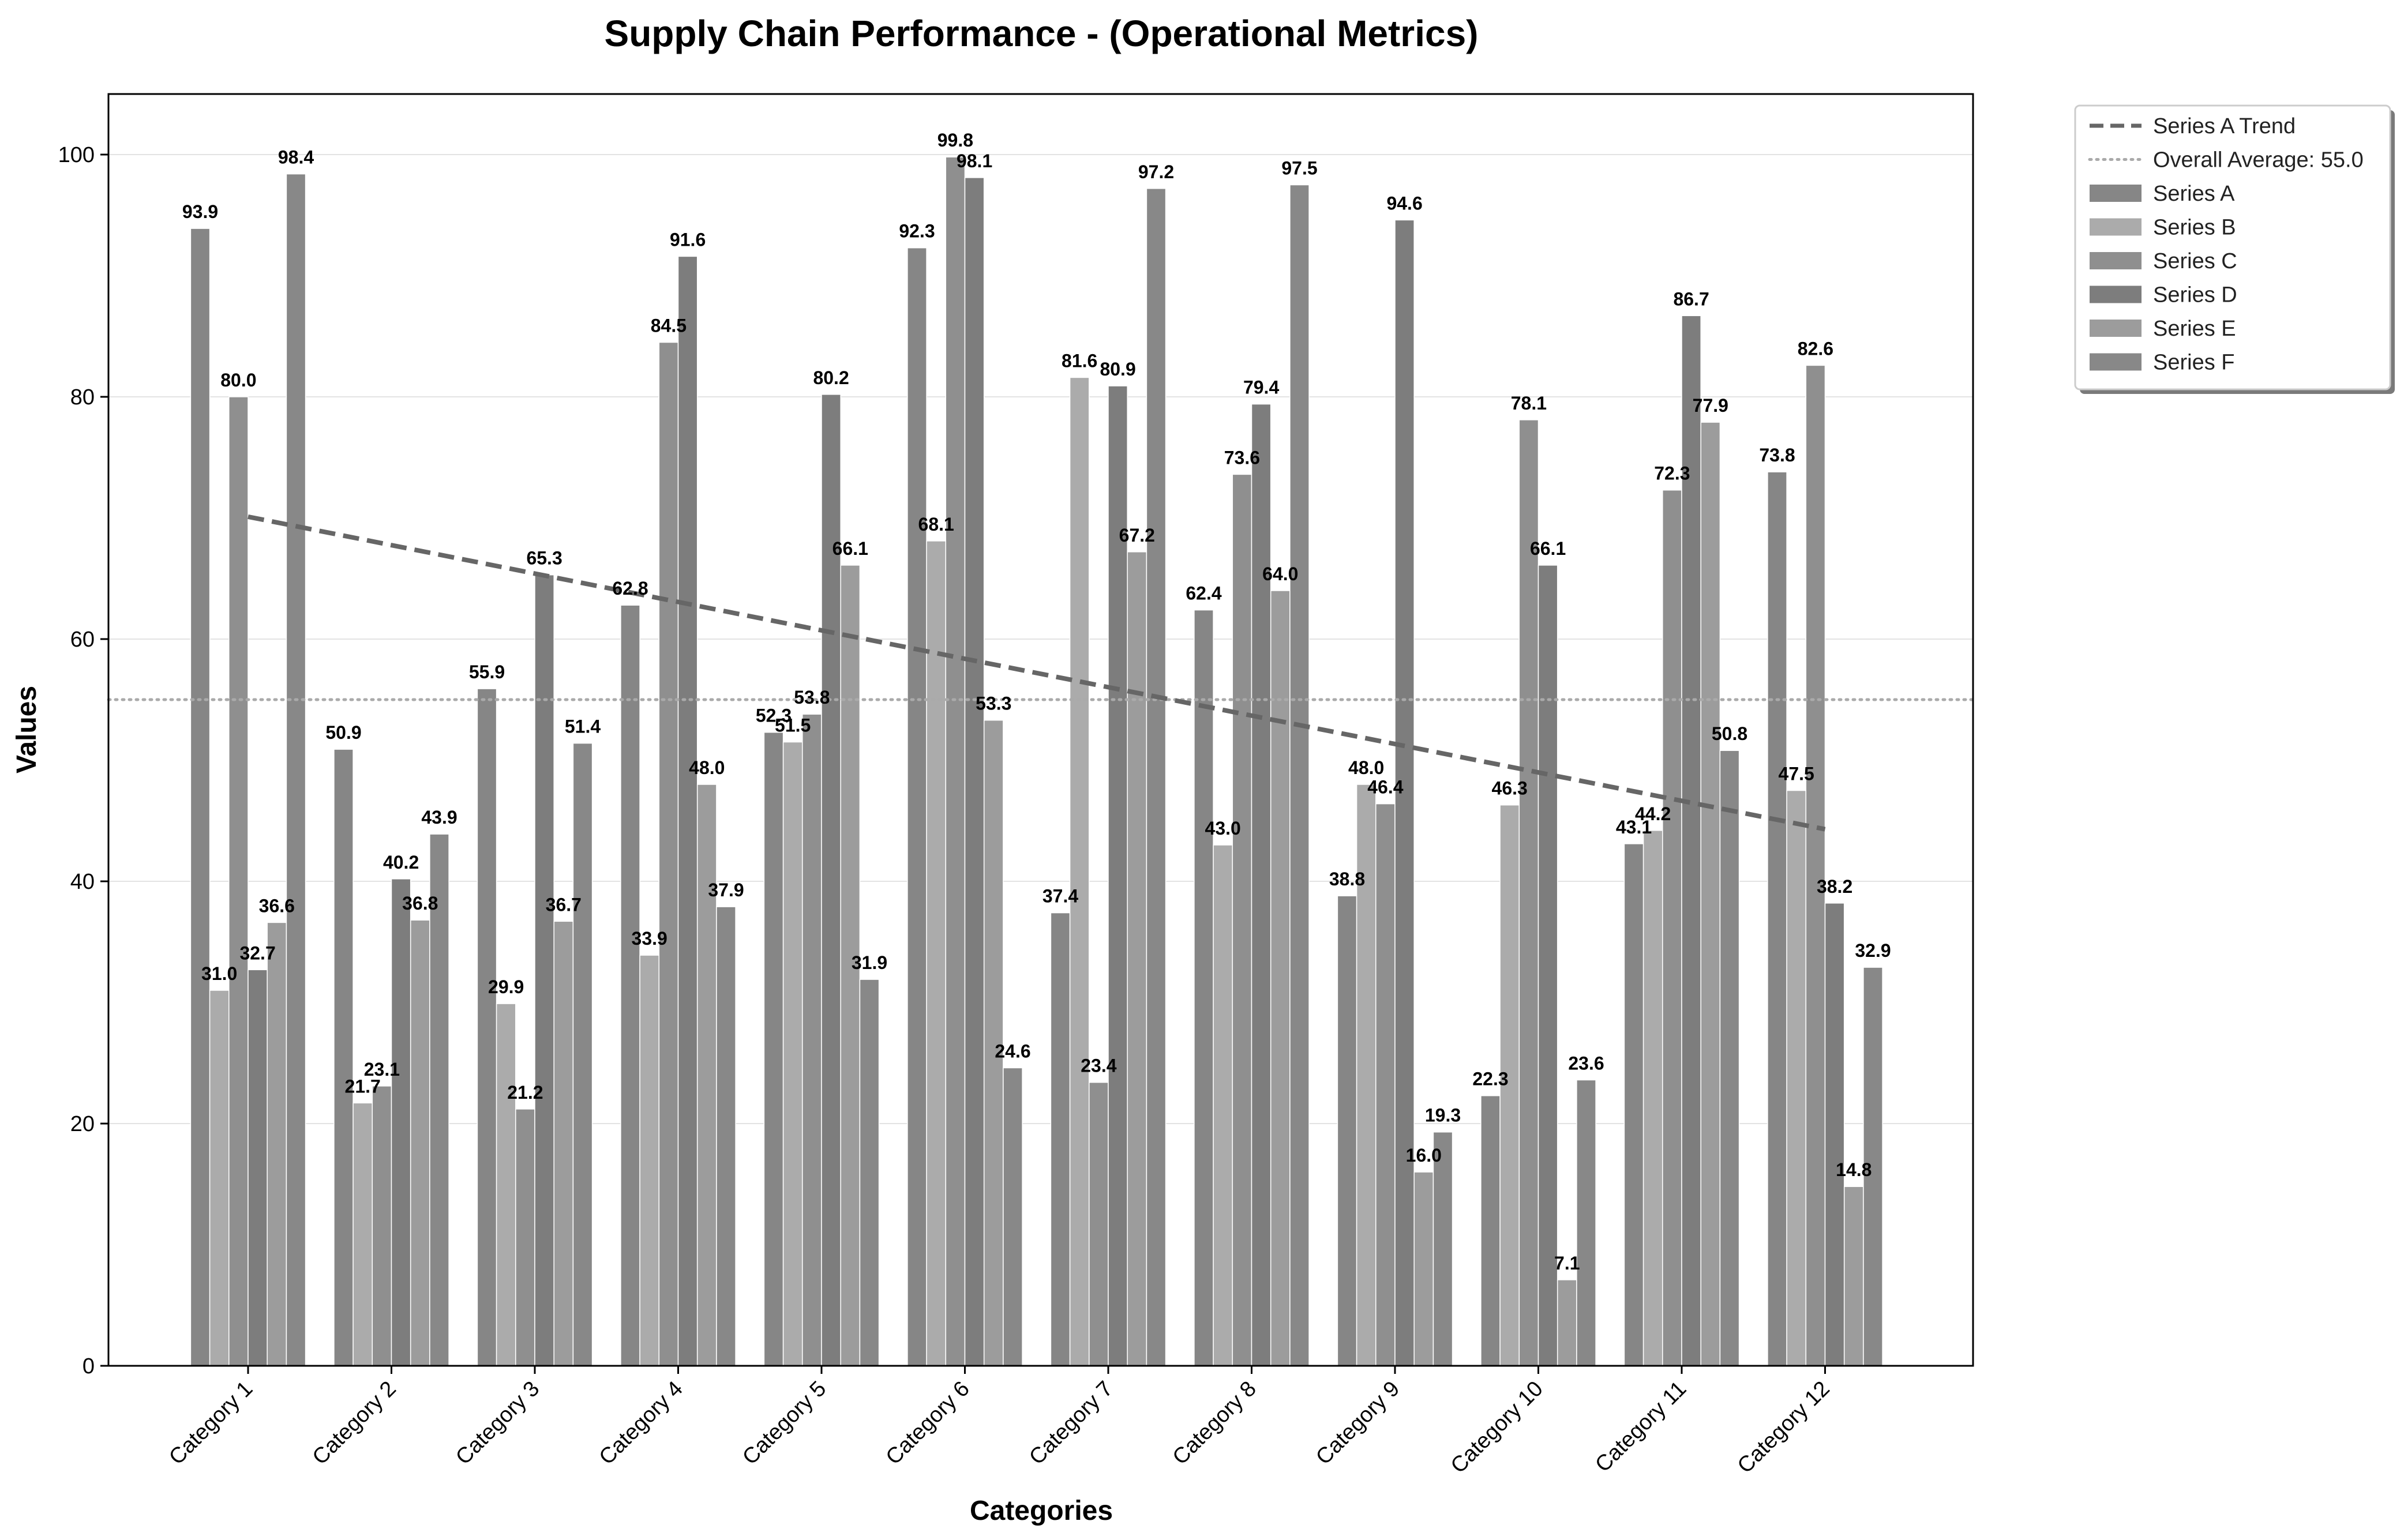 The image size is (2404, 1540). What do you see at coordinates (83, 1124) in the screenshot?
I see `y-tick-label: 20` at bounding box center [83, 1124].